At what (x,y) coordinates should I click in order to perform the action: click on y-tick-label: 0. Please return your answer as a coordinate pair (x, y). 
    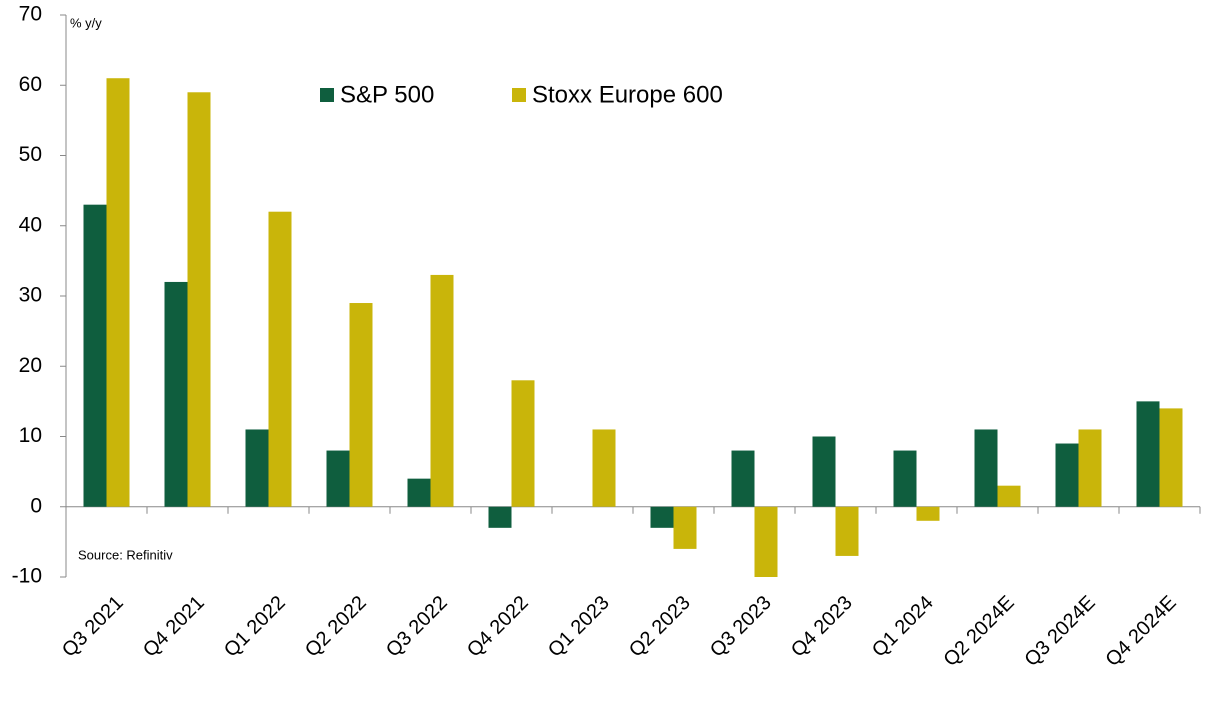
    Looking at the image, I should click on (36, 505).